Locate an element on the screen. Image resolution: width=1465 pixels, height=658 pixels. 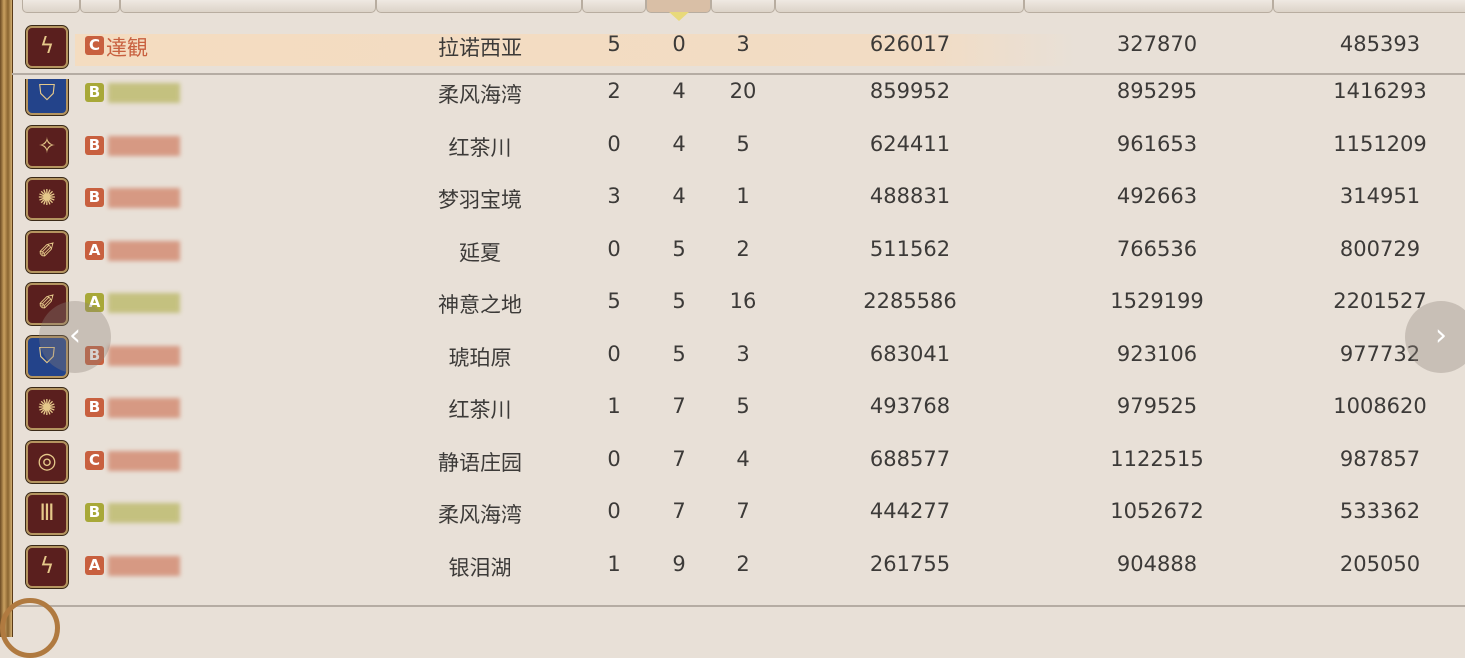
header-col4 is located at coordinates (899, 6).